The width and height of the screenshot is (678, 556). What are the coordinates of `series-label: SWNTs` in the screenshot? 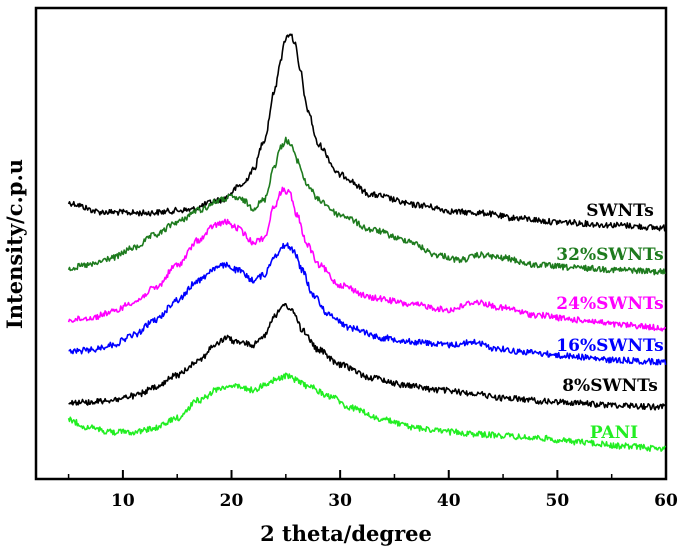 It's located at (620, 211).